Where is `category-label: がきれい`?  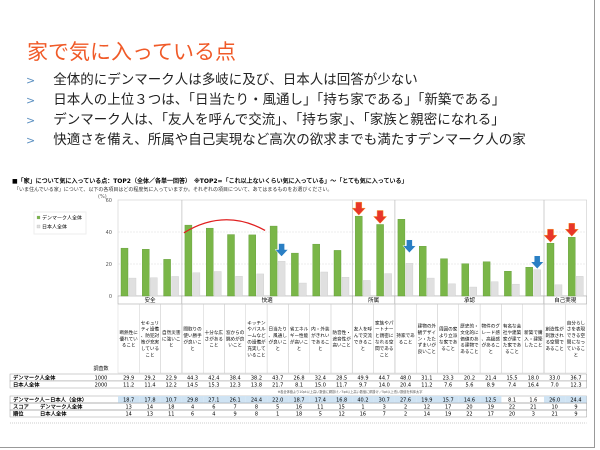 category-label: がきれい is located at coordinates (320, 335).